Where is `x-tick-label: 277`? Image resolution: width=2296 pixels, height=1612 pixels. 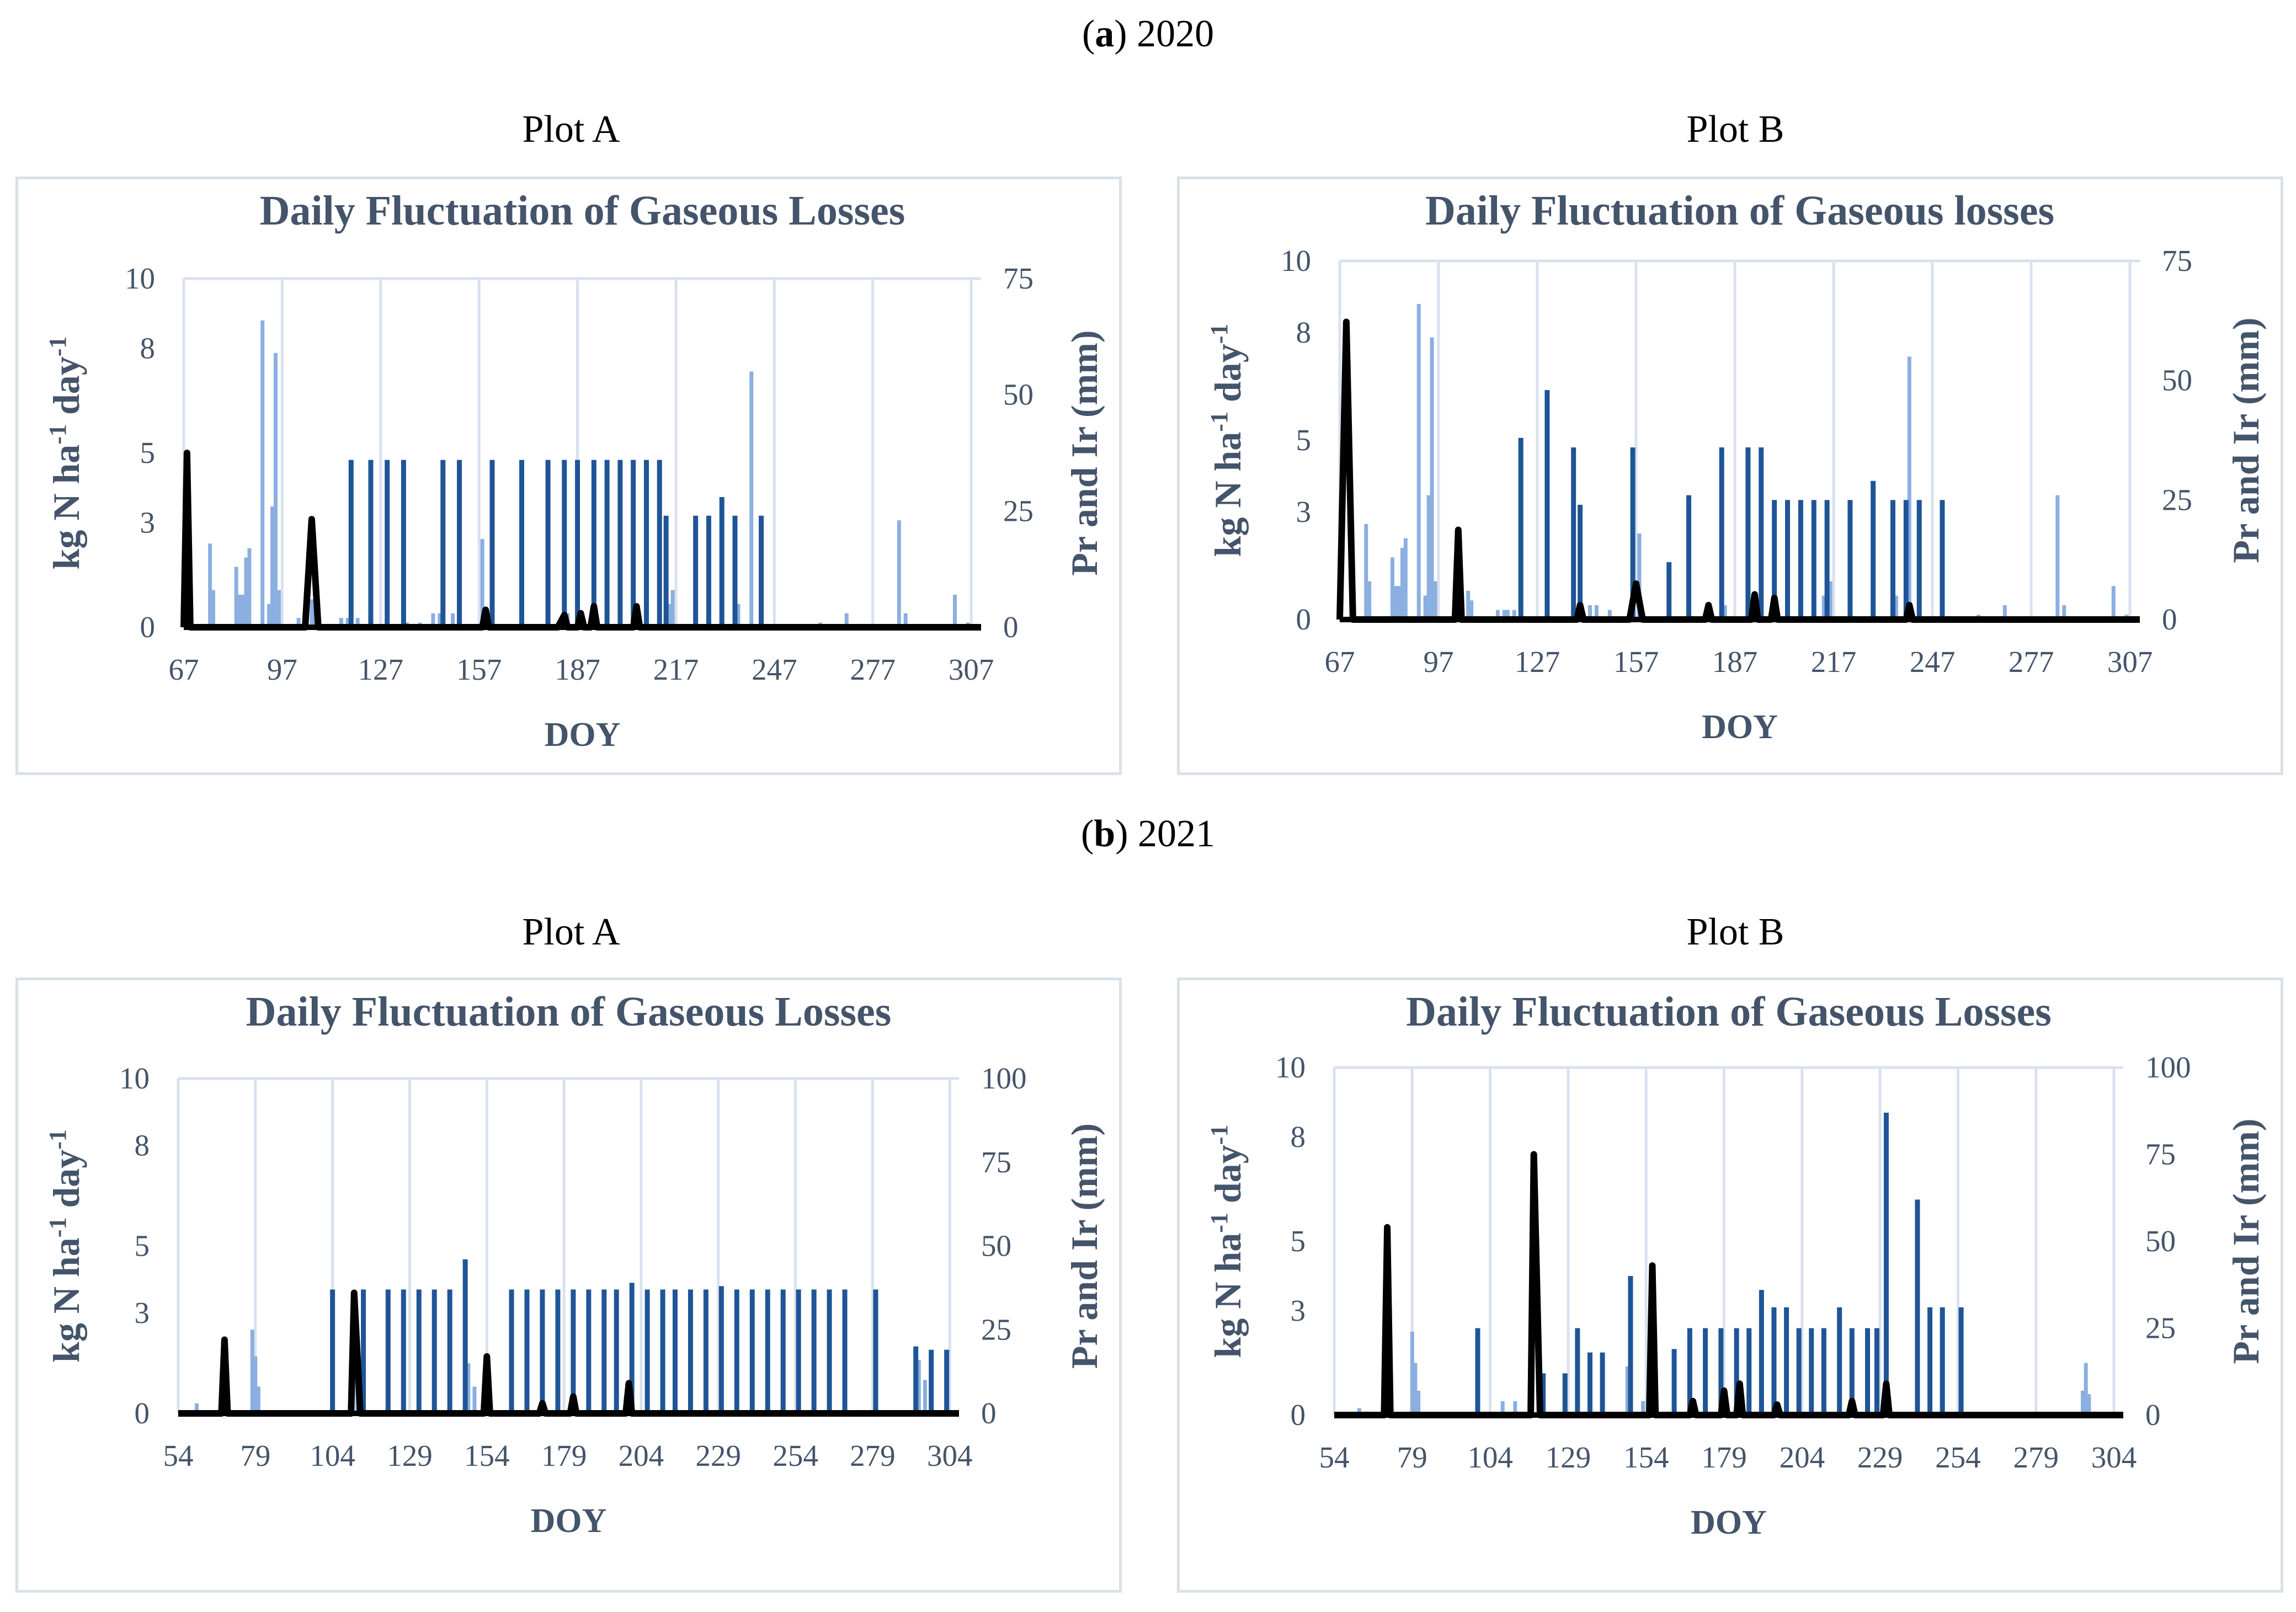
x-tick-label: 277 is located at coordinates (2031, 662).